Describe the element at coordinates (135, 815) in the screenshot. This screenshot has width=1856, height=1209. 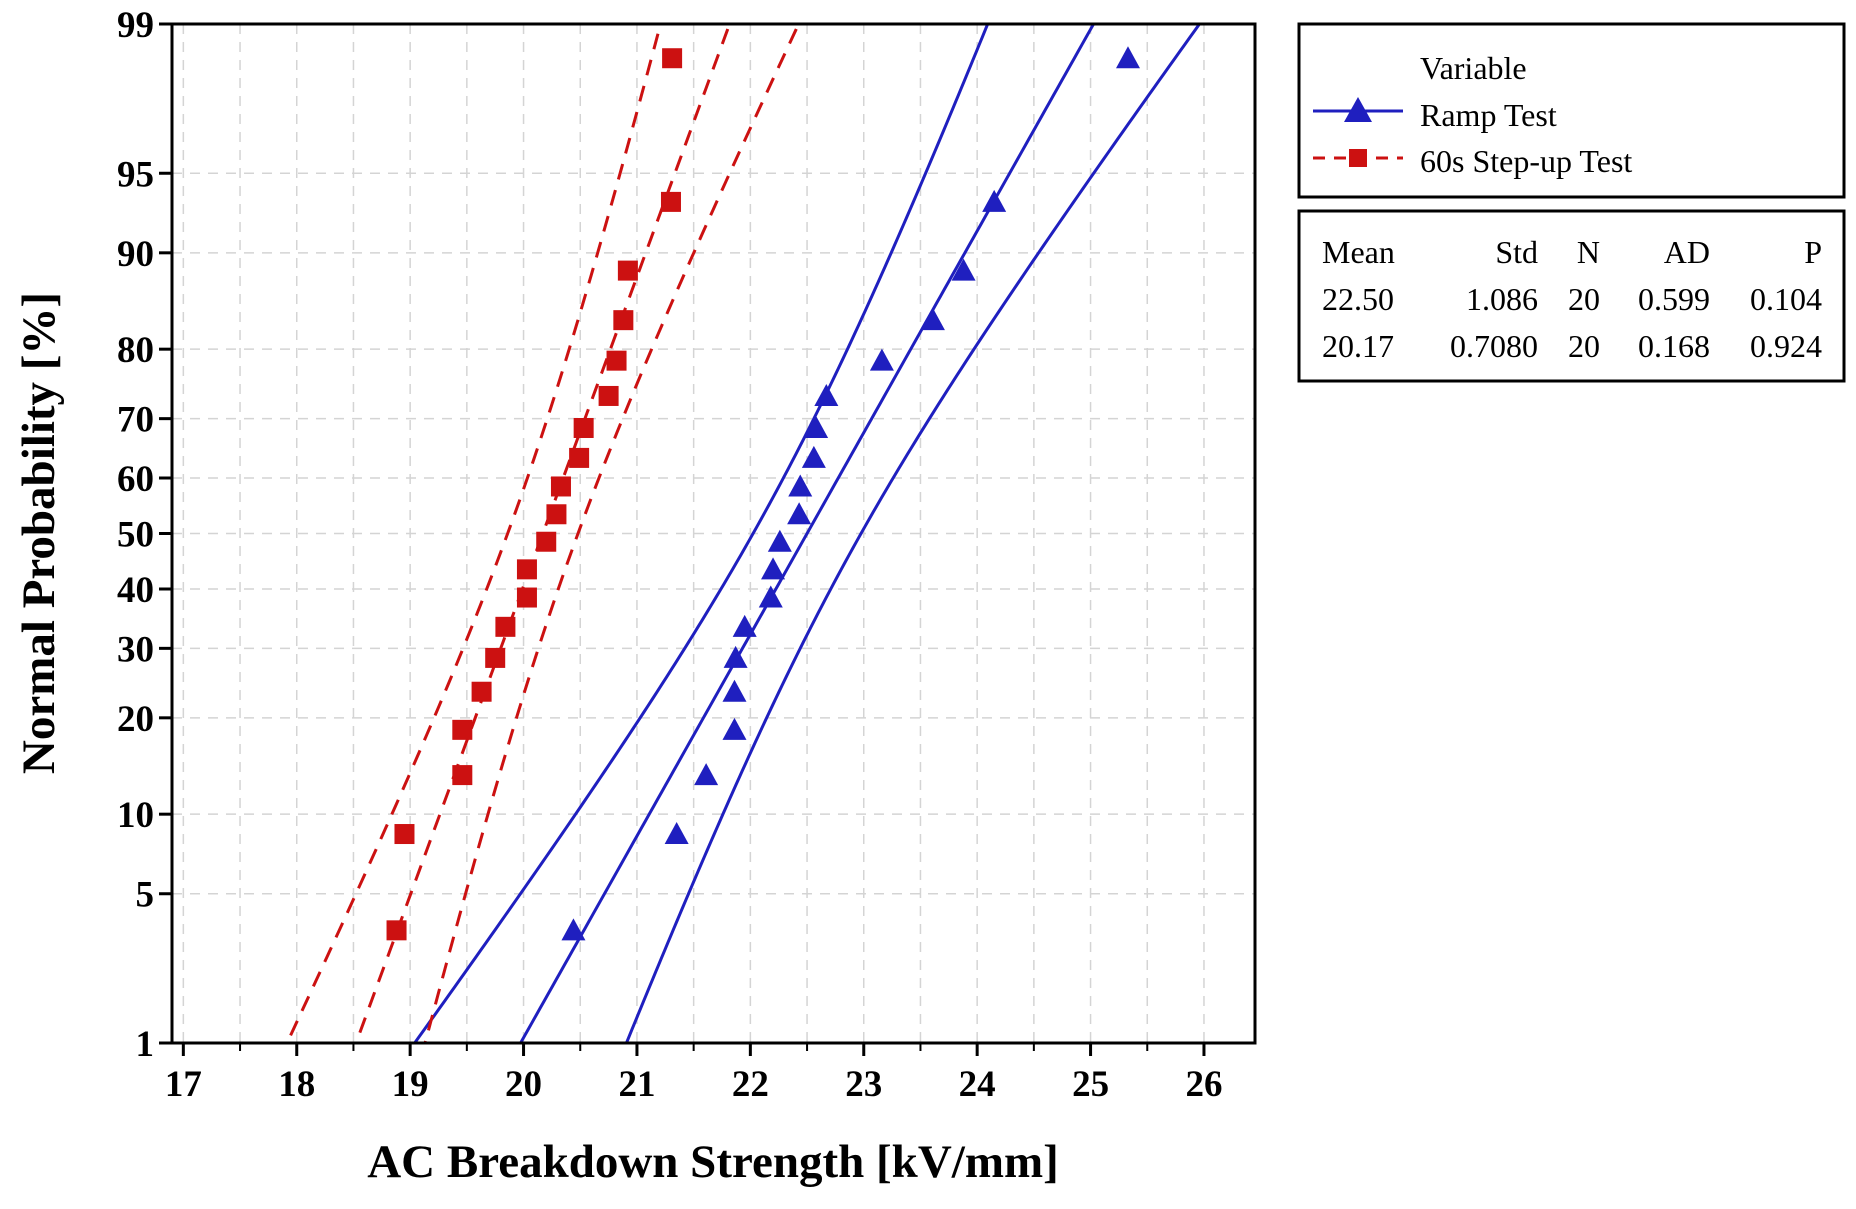
I see `y-tick-label: 10` at that location.